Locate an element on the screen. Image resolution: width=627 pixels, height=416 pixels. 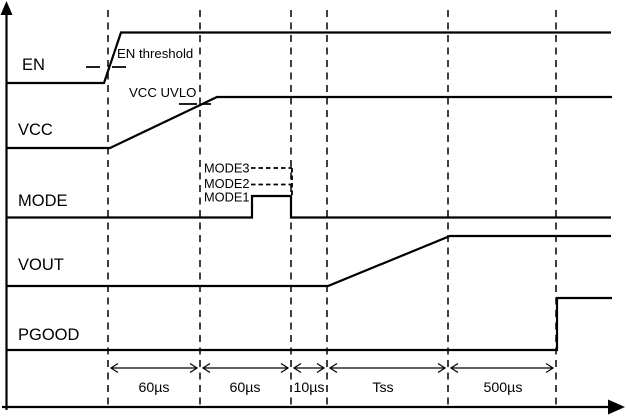
mode-waveform is located at coordinates (308, 206).